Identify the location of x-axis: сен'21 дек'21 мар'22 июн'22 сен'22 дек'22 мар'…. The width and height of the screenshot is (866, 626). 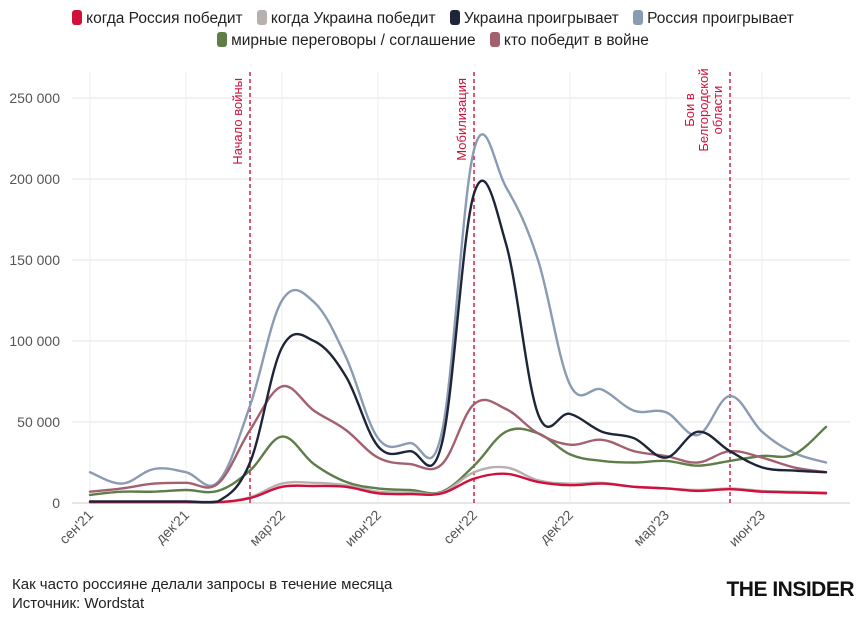
(412, 528).